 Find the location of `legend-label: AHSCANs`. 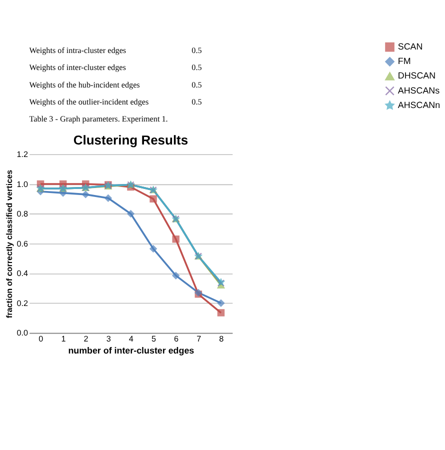

legend-label: AHSCANs is located at coordinates (419, 90).